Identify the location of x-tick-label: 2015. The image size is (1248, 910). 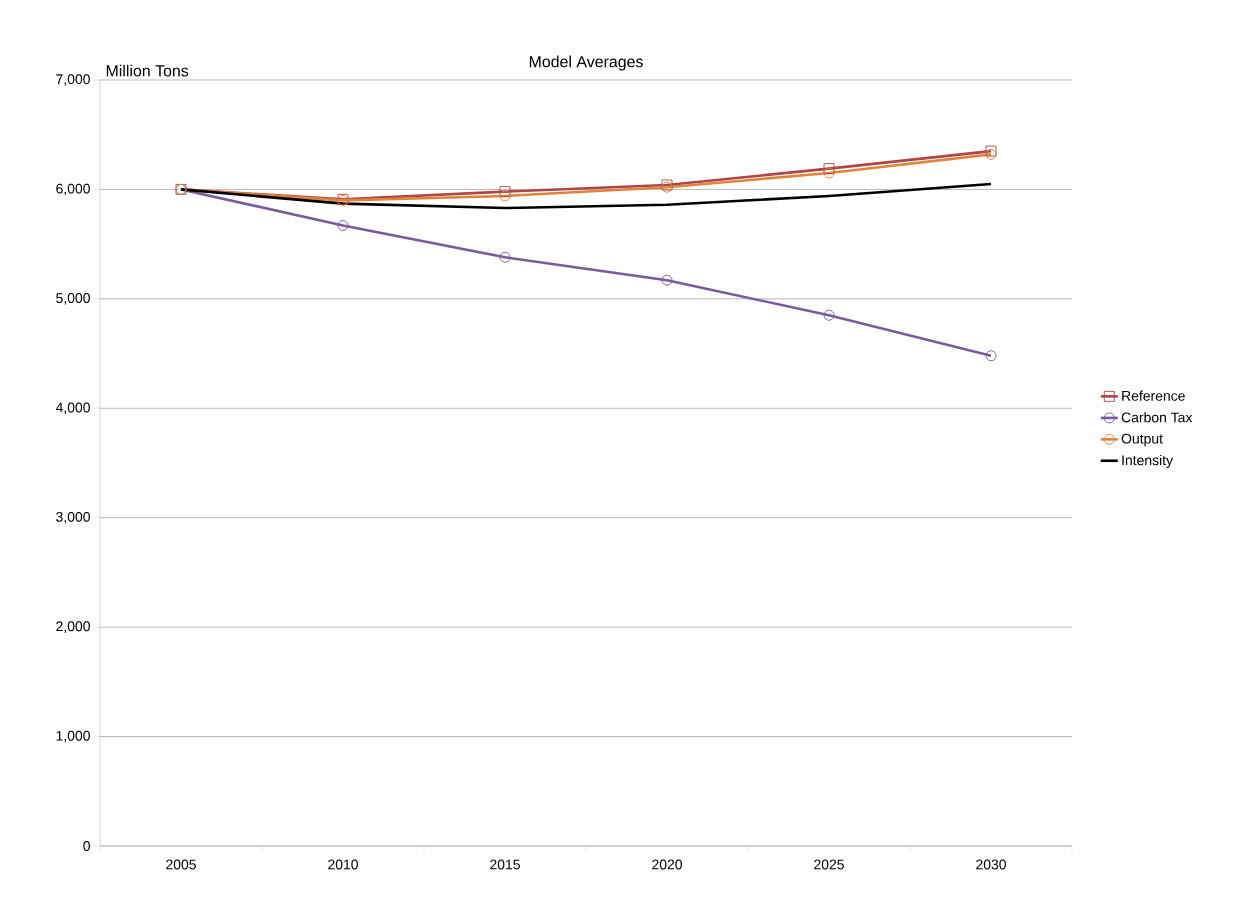
(505, 864).